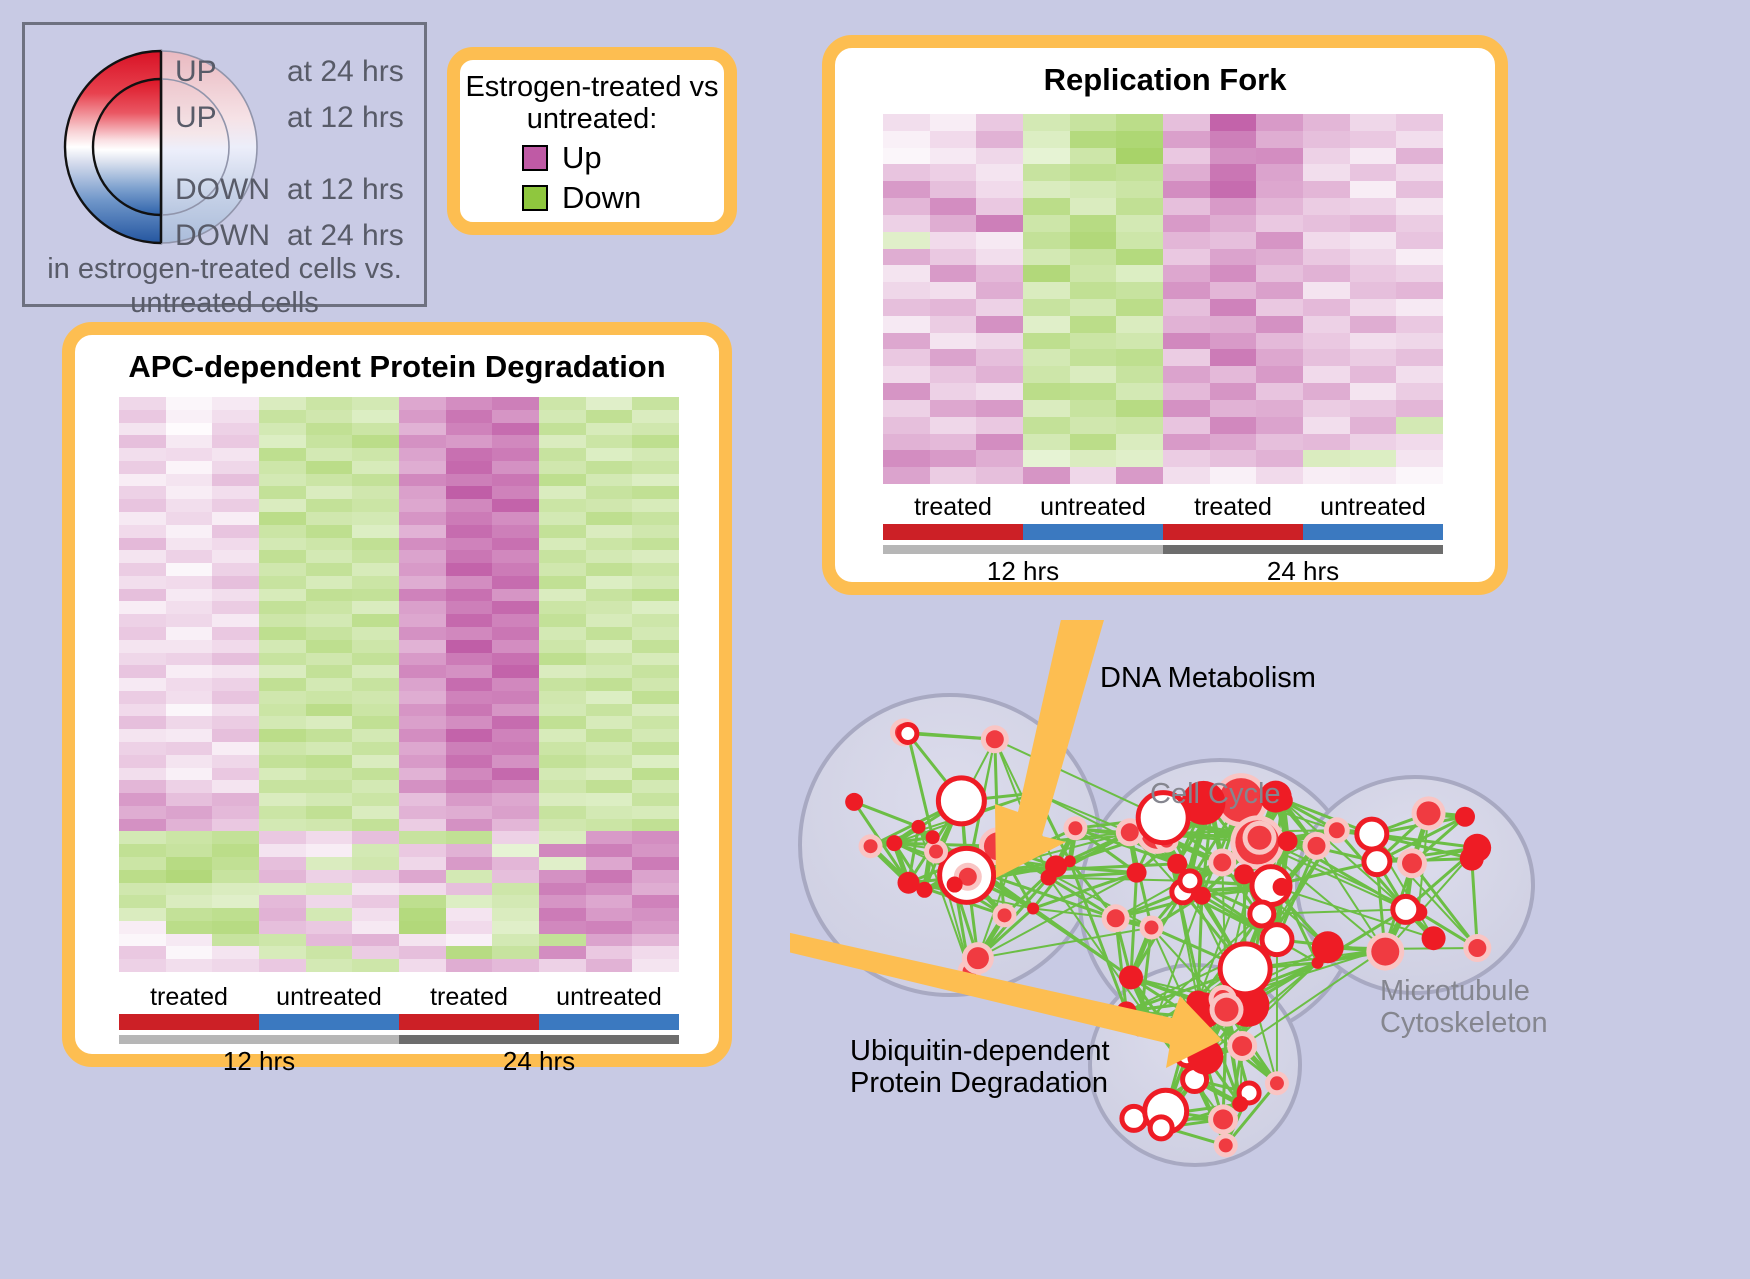 The width and height of the screenshot is (1750, 1279). I want to click on up-swatch-icon, so click(535, 157).